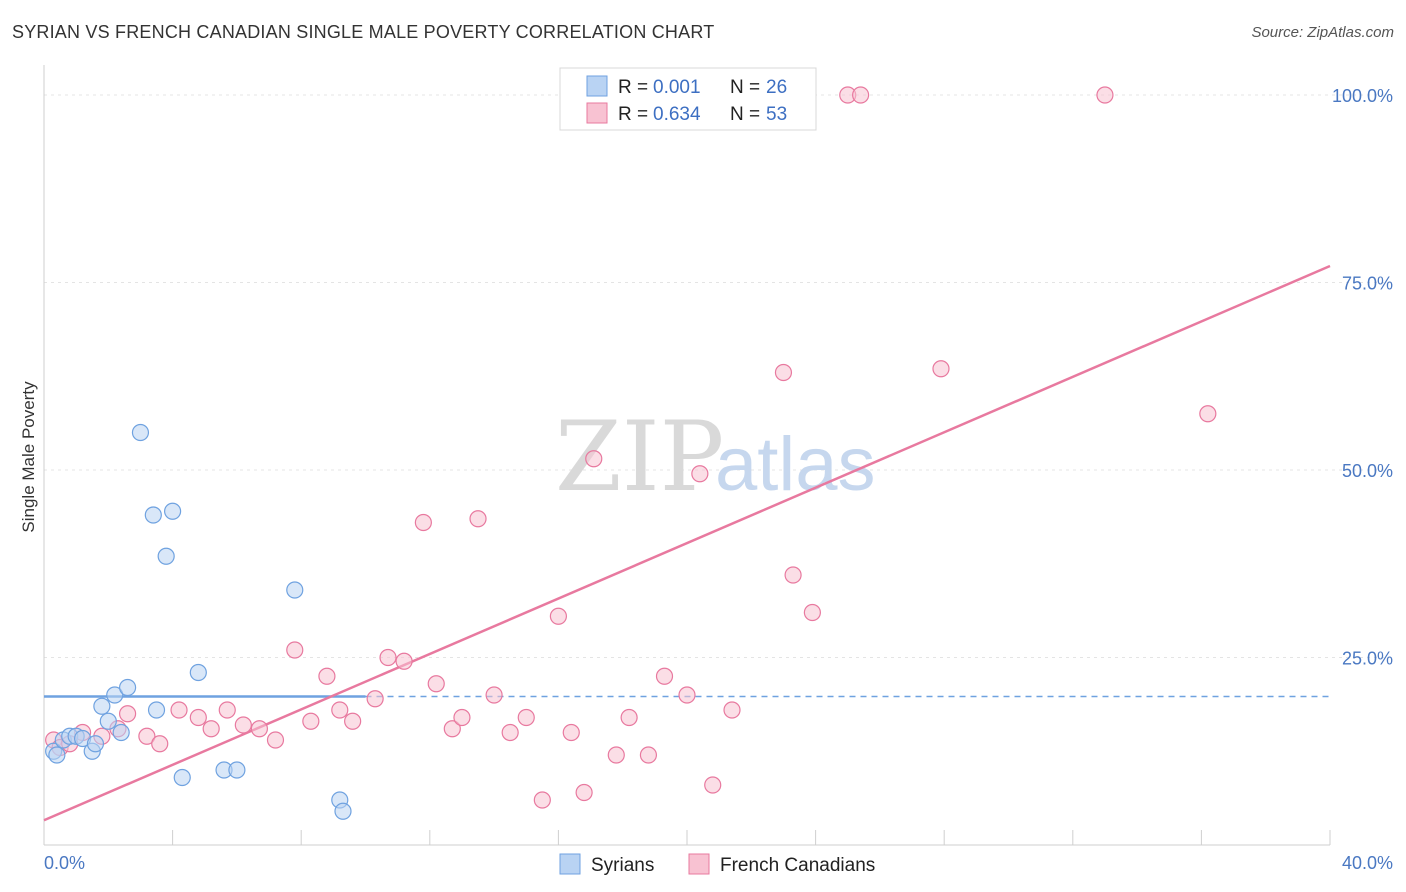 Image resolution: width=1406 pixels, height=892 pixels. What do you see at coordinates (688, 99) in the screenshot?
I see `legend-box: R = 0.001 N = 26 R = 0.634 N = 53` at bounding box center [688, 99].